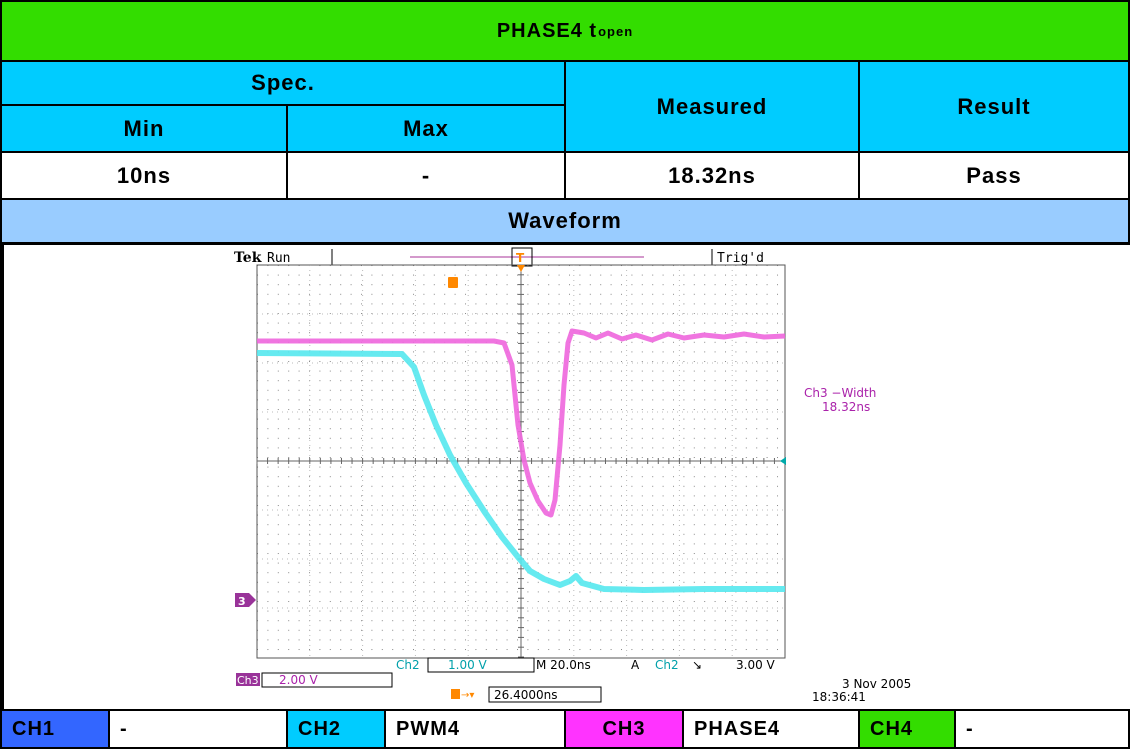 This screenshot has height=749, width=1130. I want to click on ch2-badge: CH2, so click(336, 729).